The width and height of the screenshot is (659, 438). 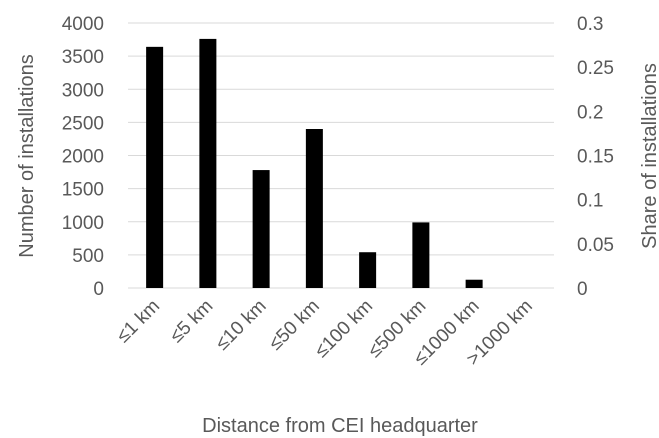 I want to click on y-tick-label: 3500, so click(x=83, y=57).